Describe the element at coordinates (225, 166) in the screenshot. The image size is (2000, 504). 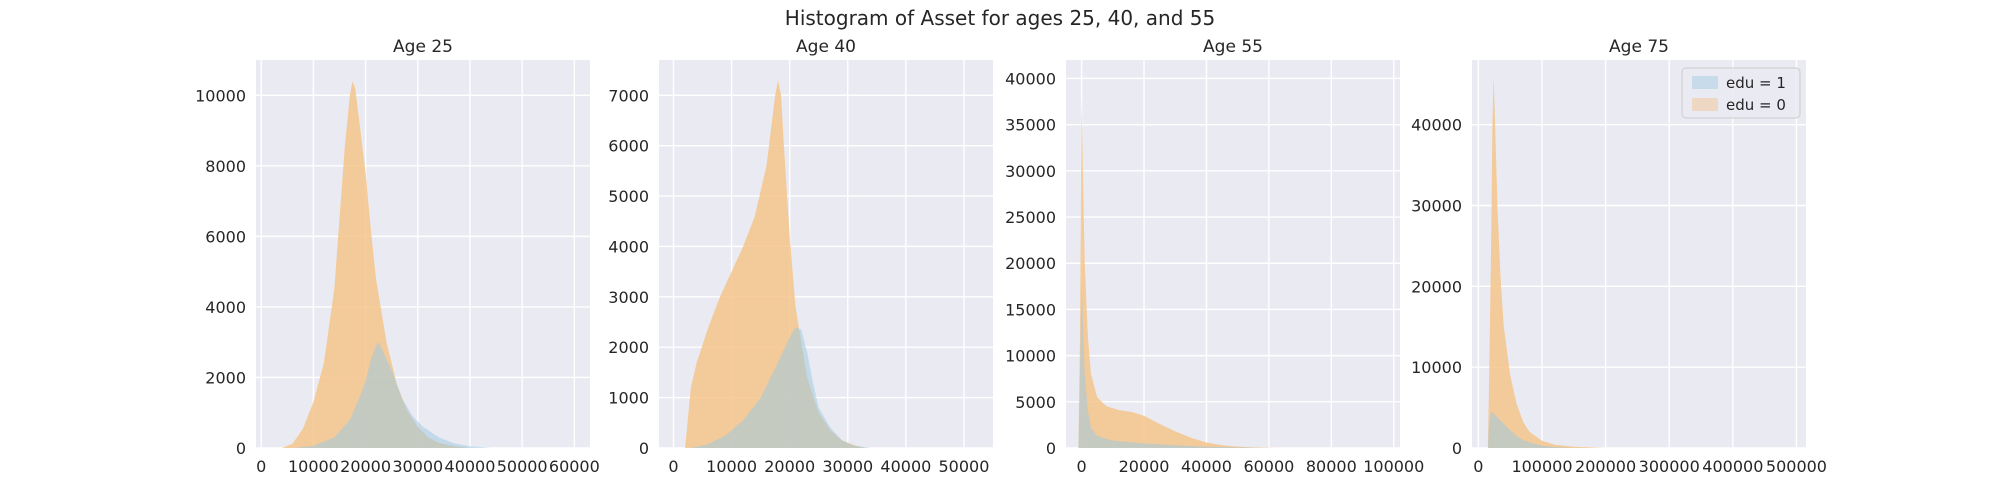
I see `y-tick-label: 8000` at that location.